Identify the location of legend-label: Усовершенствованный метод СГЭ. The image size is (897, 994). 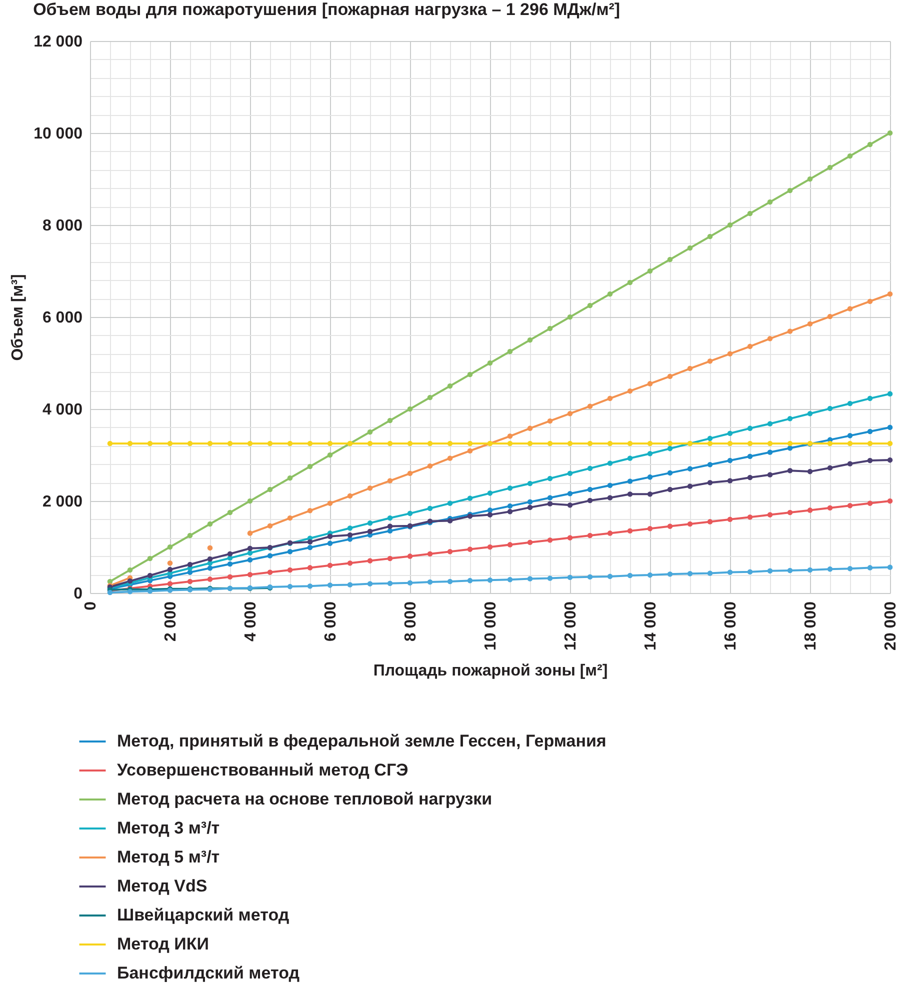
(262, 770).